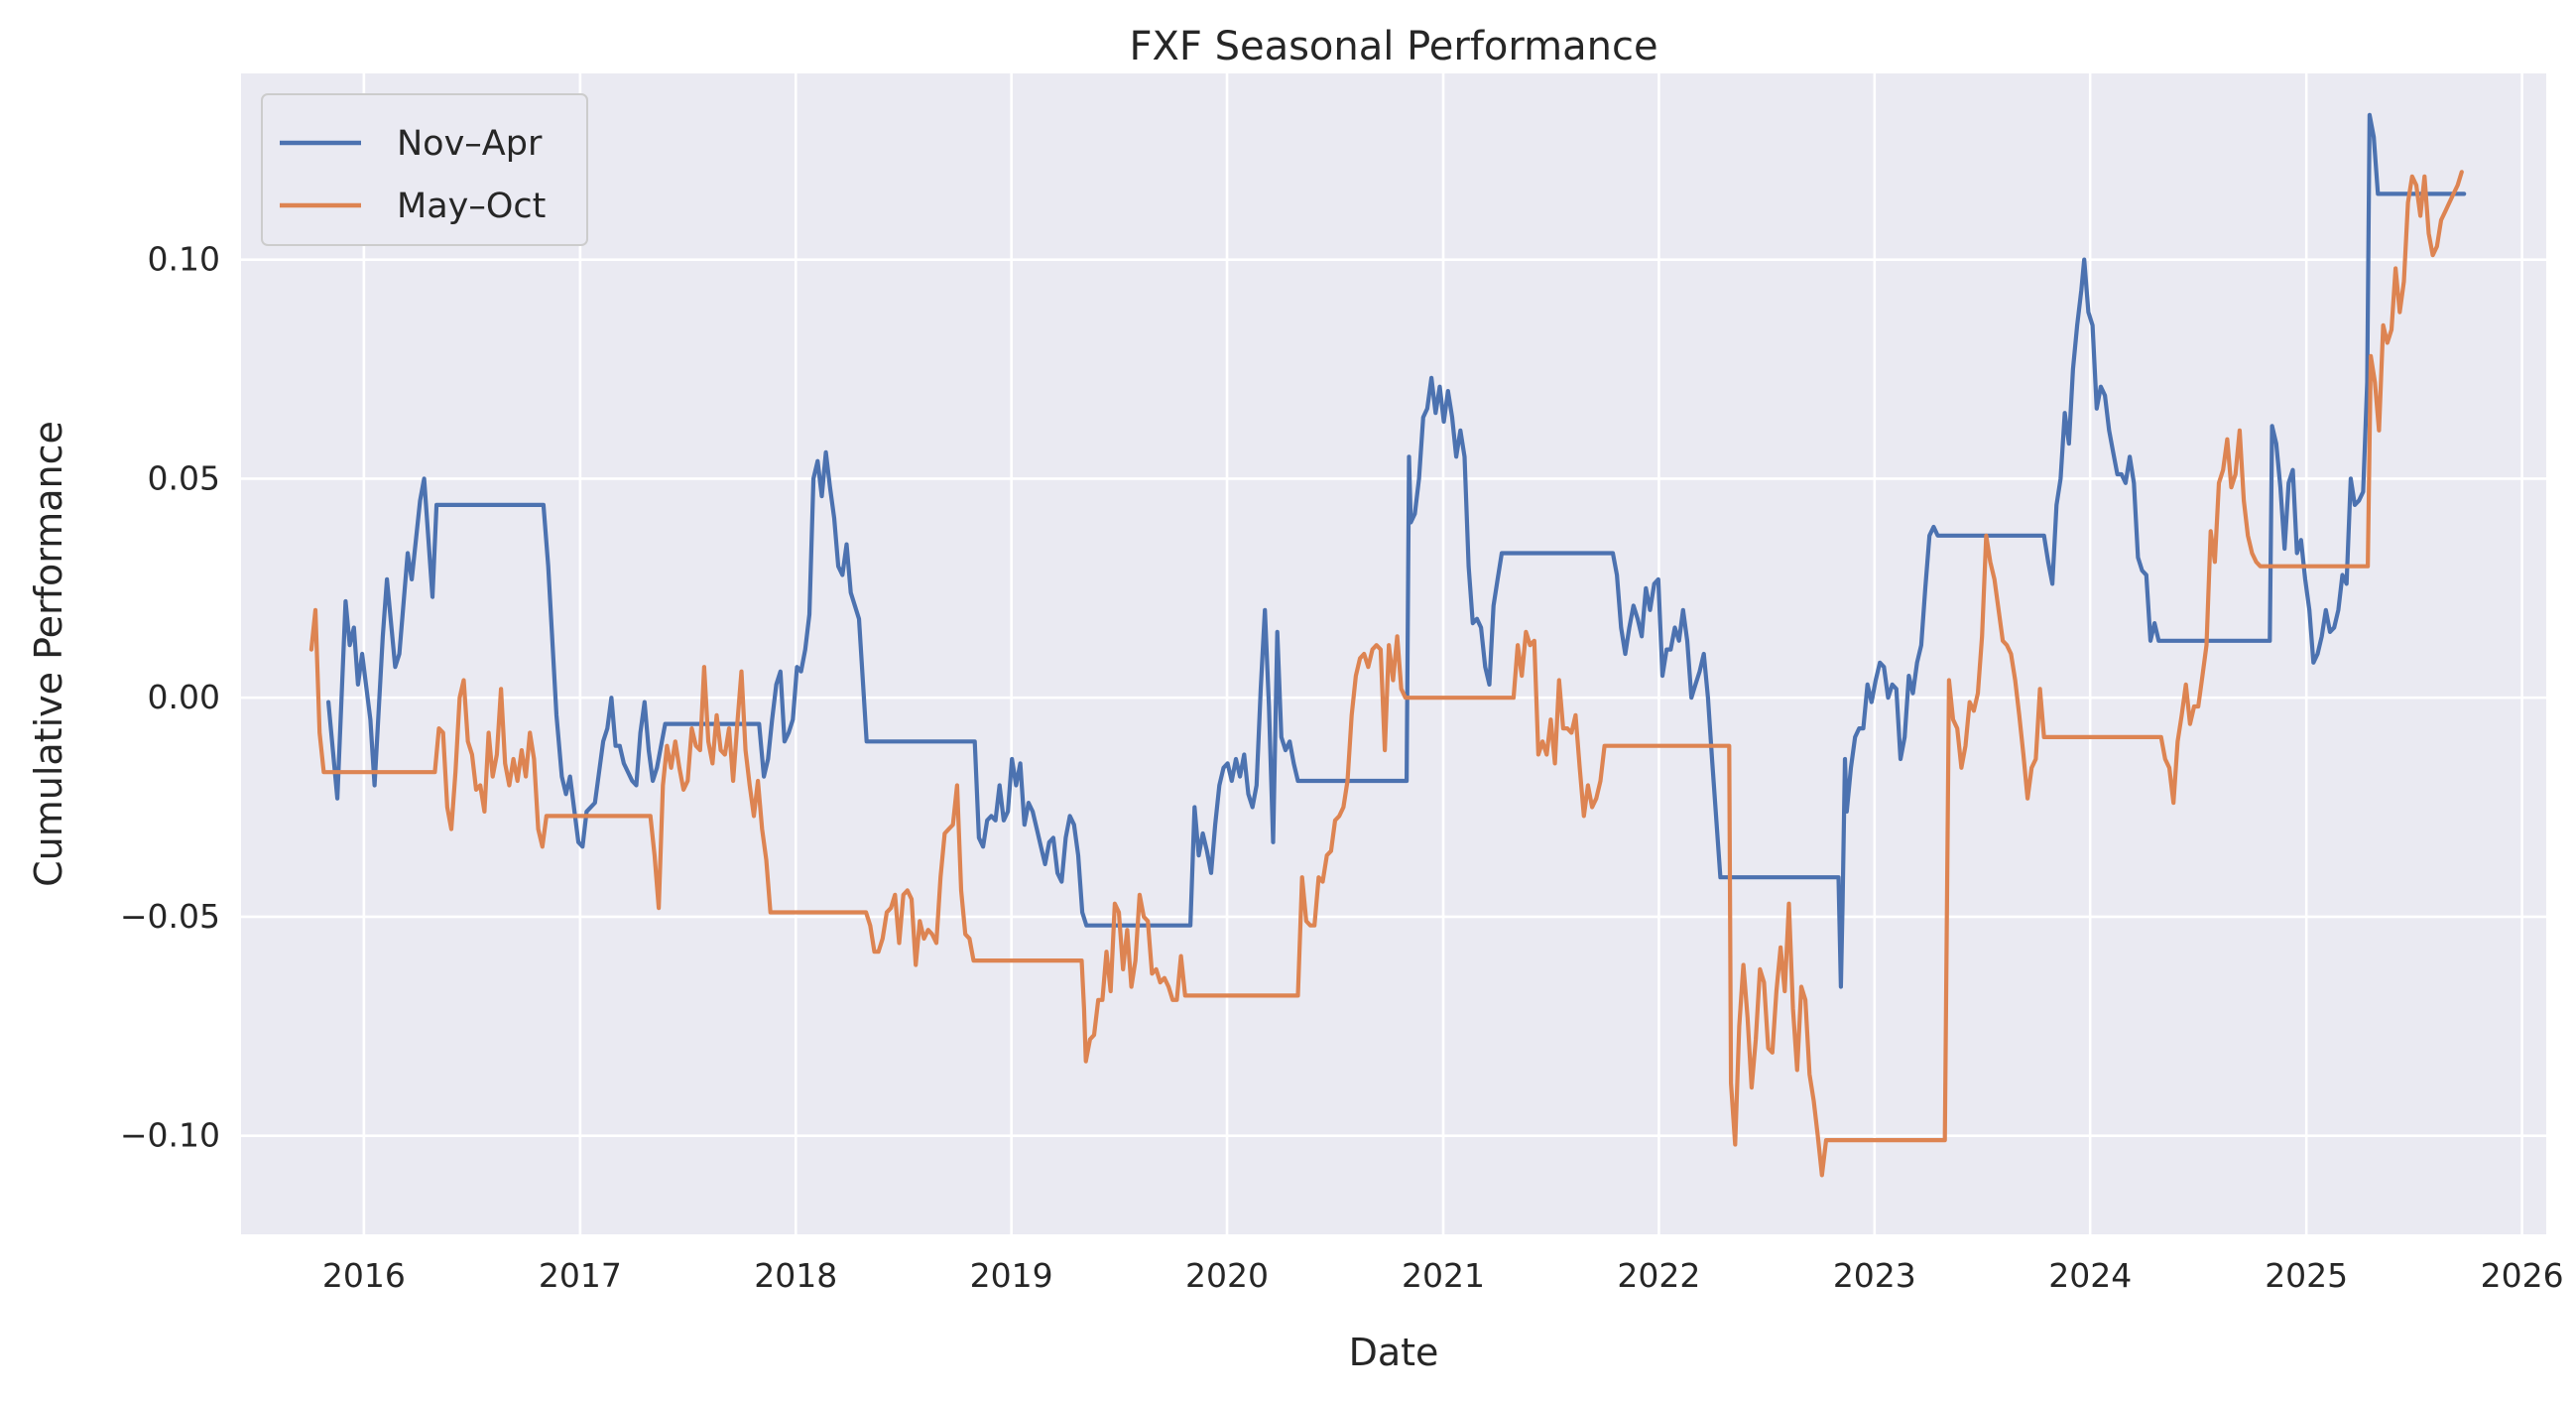  What do you see at coordinates (1874, 1275) in the screenshot?
I see `x-tick-label-2023: 2023` at bounding box center [1874, 1275].